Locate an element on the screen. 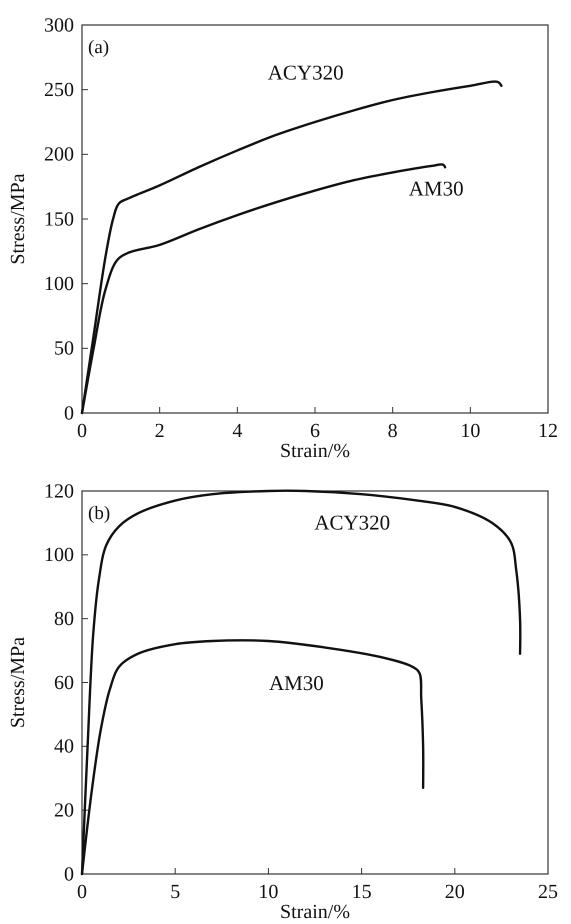 This screenshot has width=571, height=924. y-tick-label: 40 is located at coordinates (64, 747).